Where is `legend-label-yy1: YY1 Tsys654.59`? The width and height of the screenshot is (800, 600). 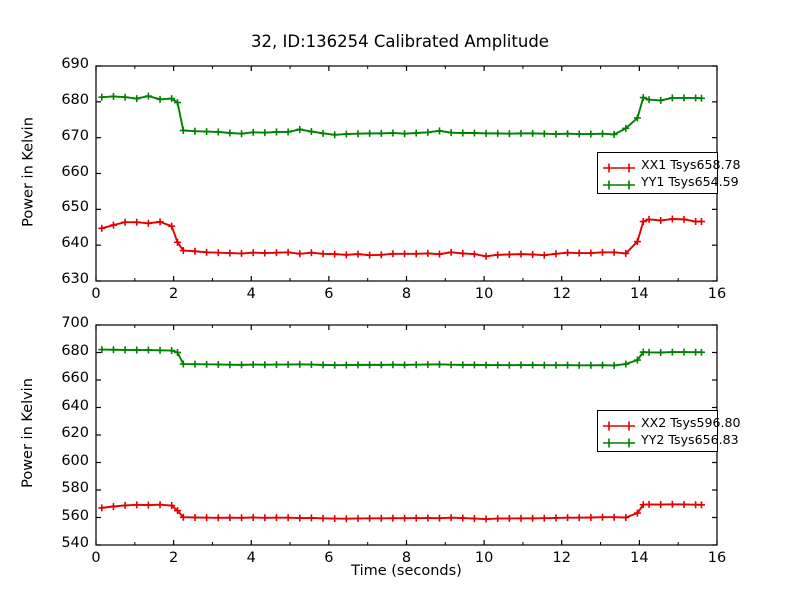 legend-label-yy1: YY1 Tsys654.59 is located at coordinates (690, 181).